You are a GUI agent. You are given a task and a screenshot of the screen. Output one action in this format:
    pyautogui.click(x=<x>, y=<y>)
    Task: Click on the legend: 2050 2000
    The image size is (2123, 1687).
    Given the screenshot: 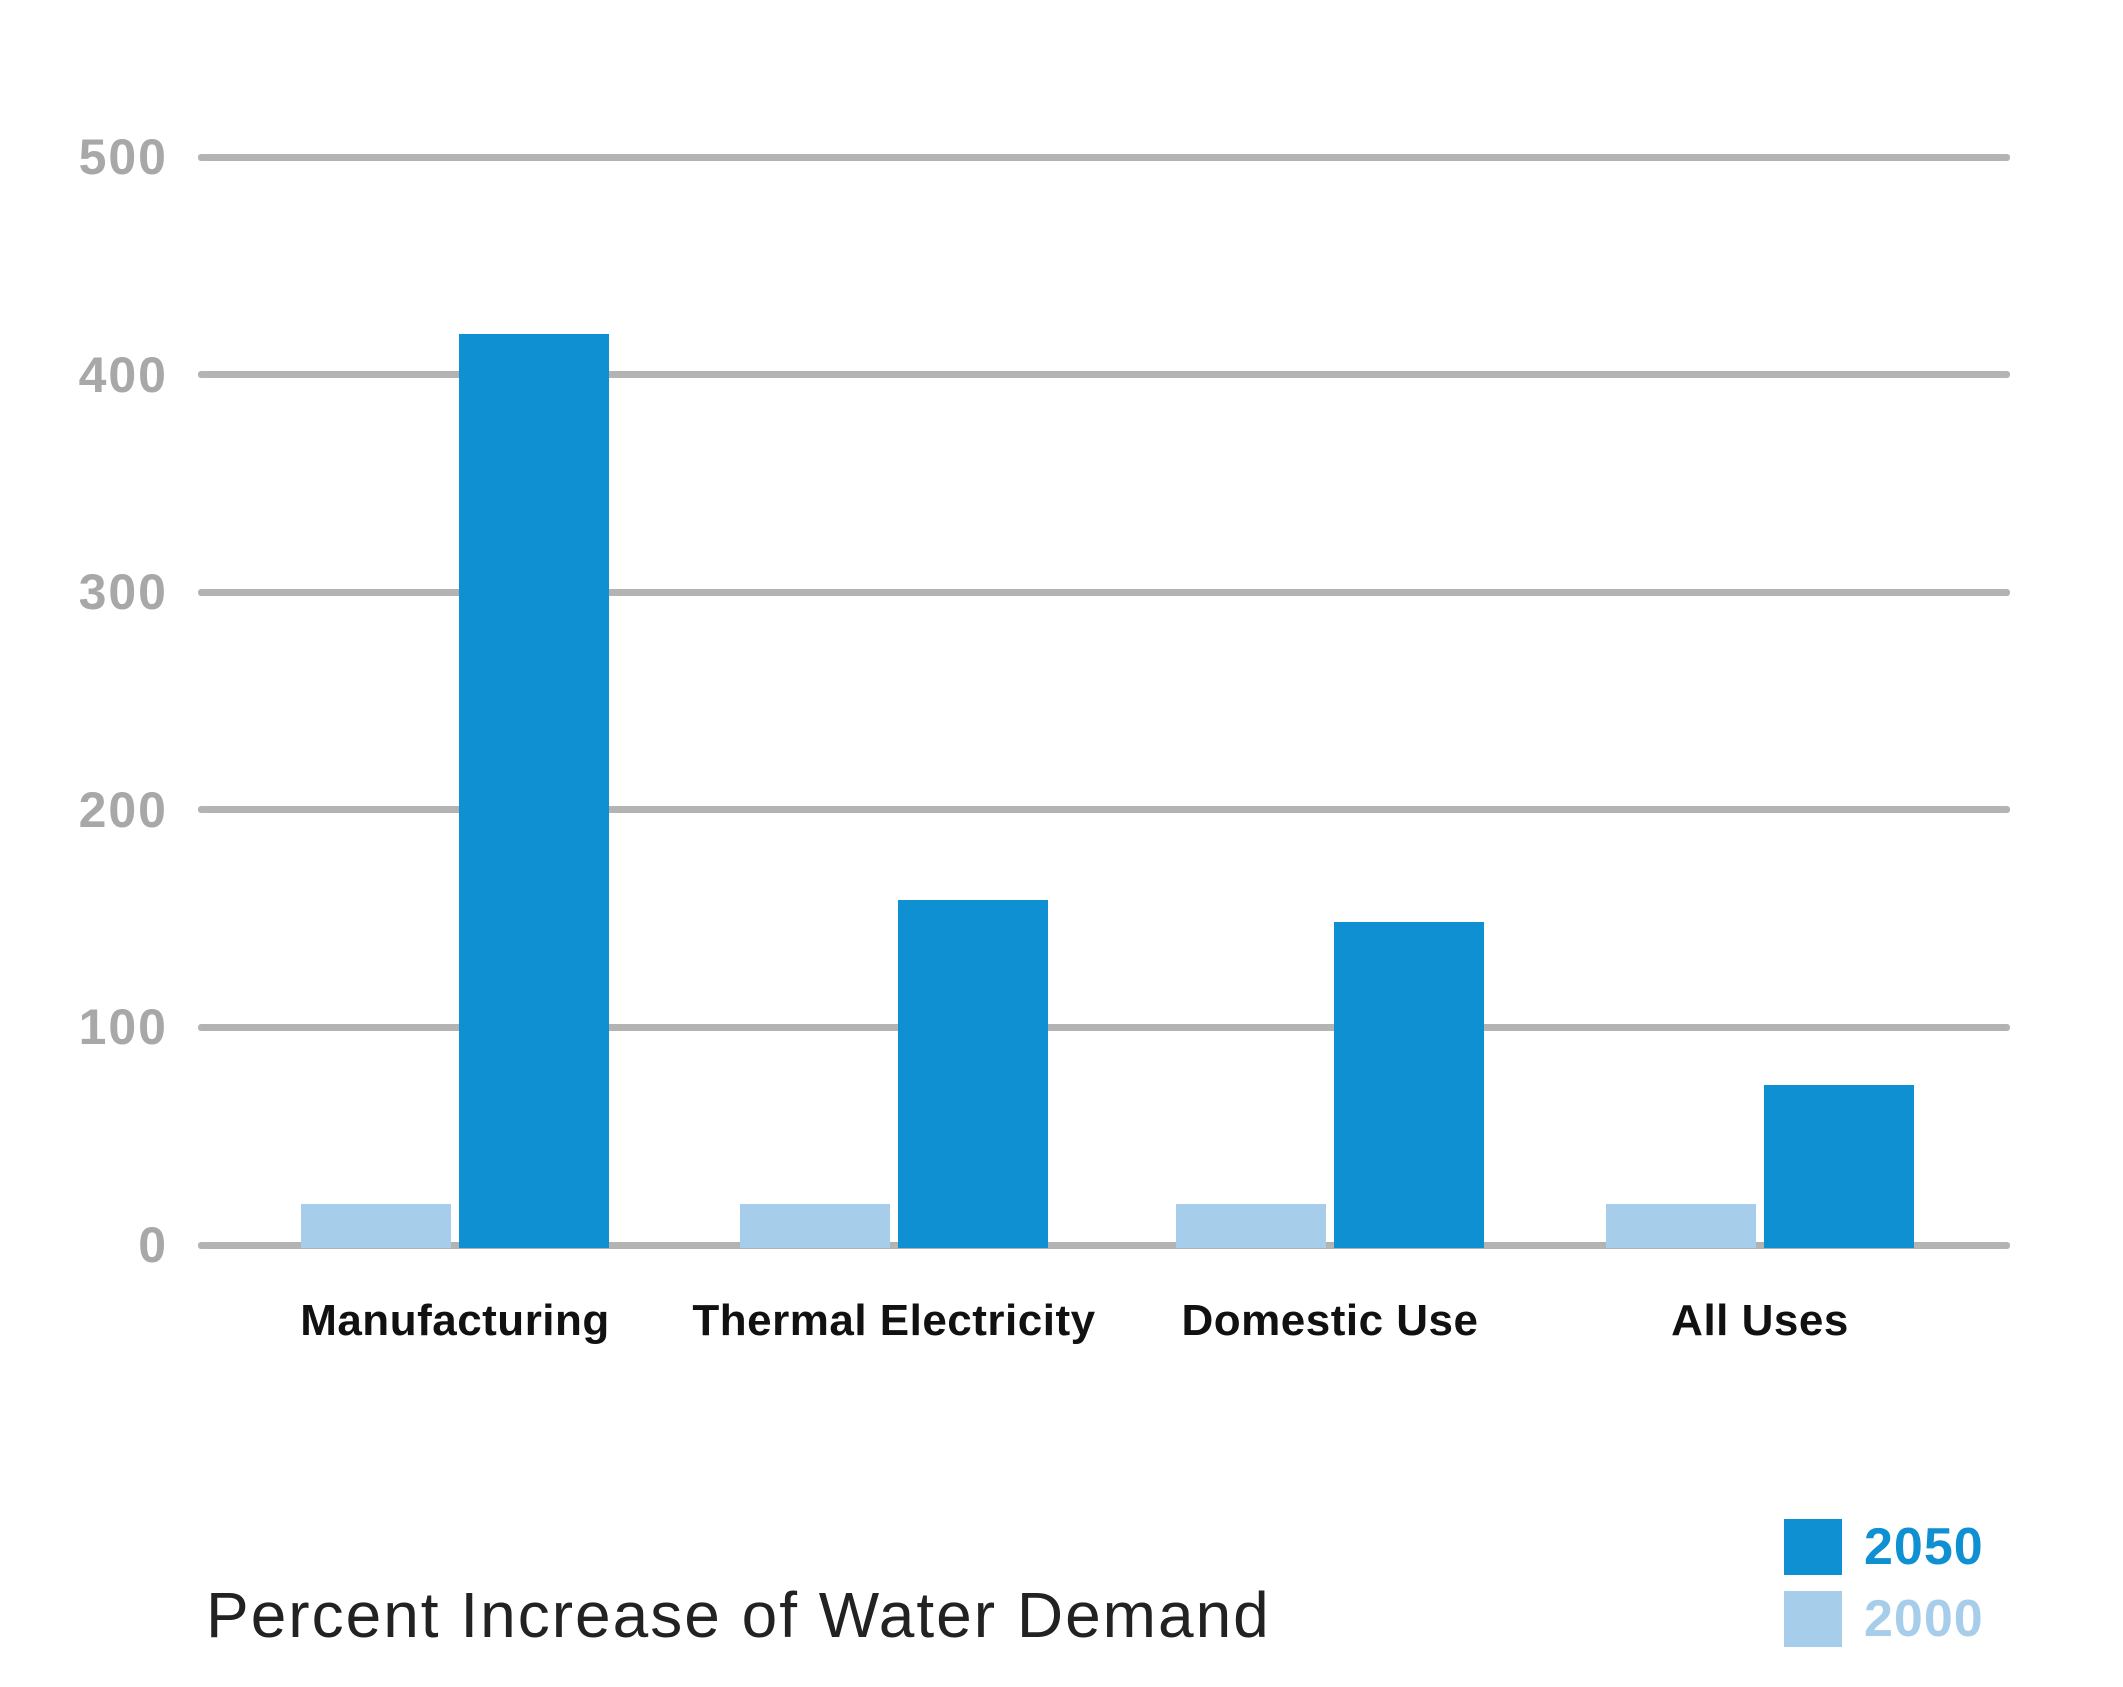 What is the action you would take?
    pyautogui.click(x=1884, y=1590)
    